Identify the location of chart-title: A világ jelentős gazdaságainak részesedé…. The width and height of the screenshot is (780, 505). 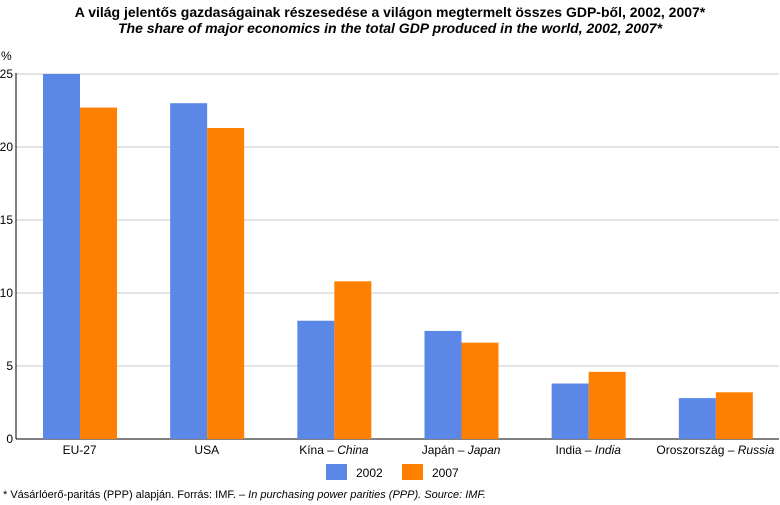
(390, 12).